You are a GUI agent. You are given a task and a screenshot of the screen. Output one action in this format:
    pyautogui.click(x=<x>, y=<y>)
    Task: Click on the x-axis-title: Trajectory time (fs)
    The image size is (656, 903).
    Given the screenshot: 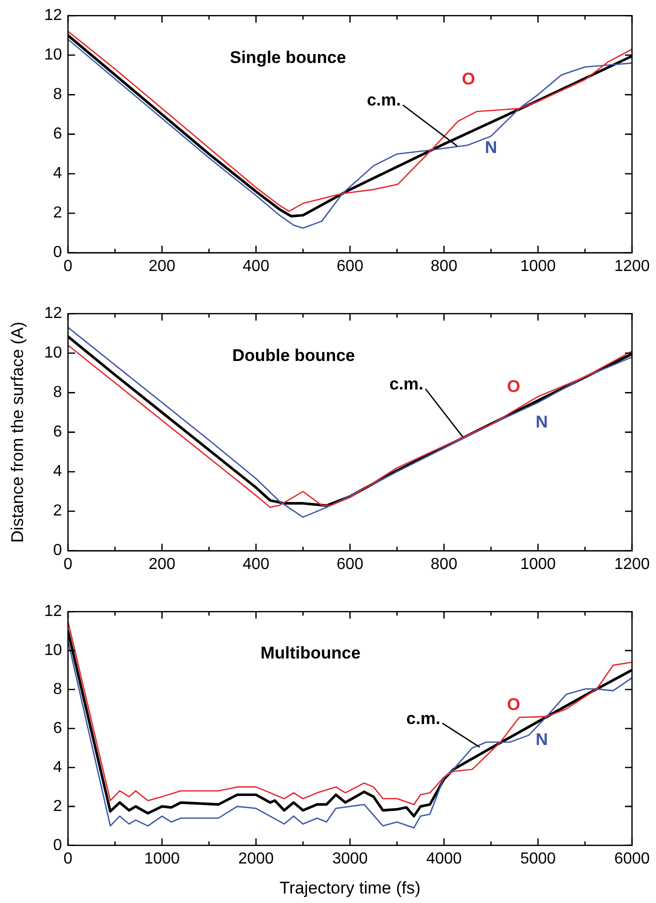 What is the action you would take?
    pyautogui.click(x=350, y=888)
    